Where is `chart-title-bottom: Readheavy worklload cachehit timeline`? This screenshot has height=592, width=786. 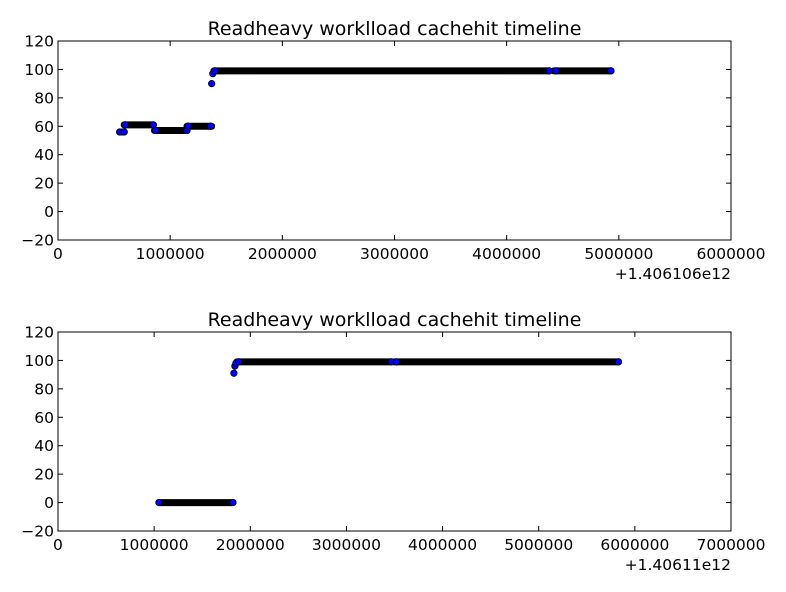
chart-title-bottom: Readheavy worklload cachehit timeline is located at coordinates (395, 320).